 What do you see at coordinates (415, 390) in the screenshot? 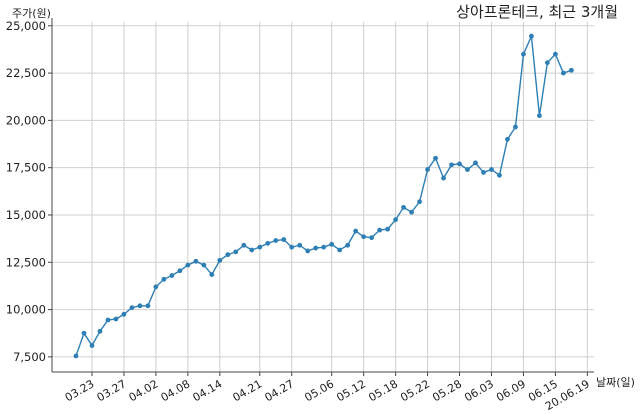
I see `x-tick-label: 05.22` at bounding box center [415, 390].